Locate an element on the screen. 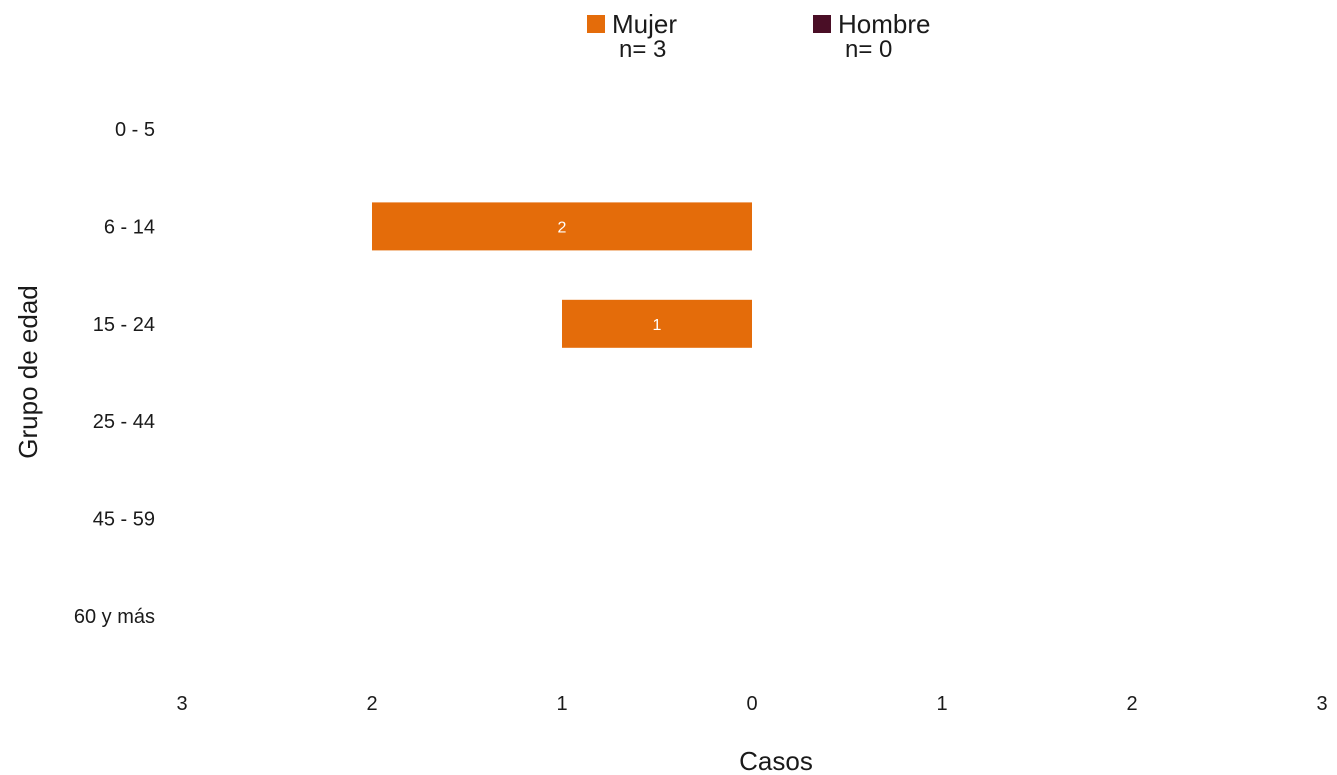 The image size is (1337, 775). x-axis-title: Casos is located at coordinates (776, 760).